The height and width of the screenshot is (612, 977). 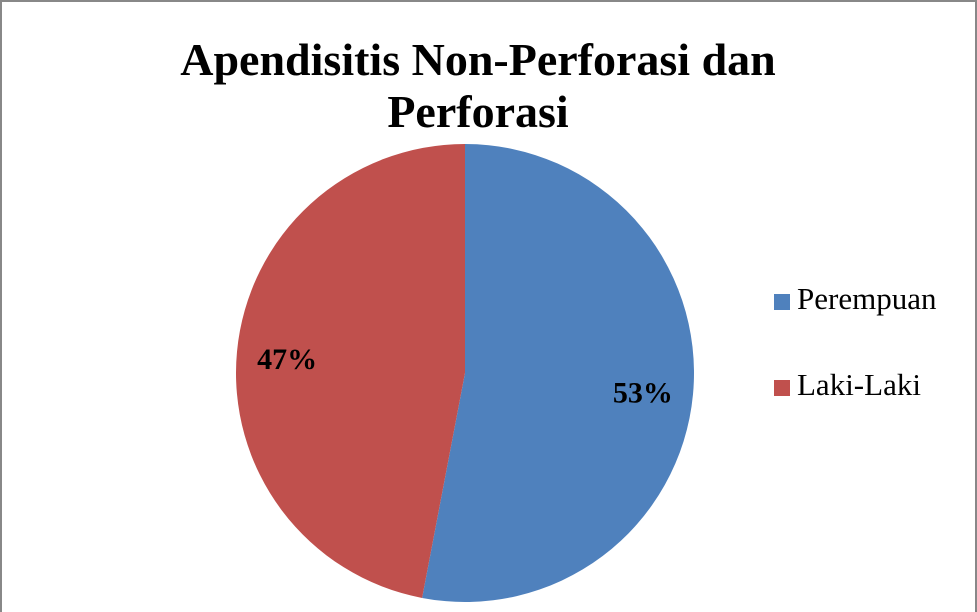 What do you see at coordinates (478, 85) in the screenshot?
I see `chart-title: Apendisitis Non-Perforasi dan Perforasi` at bounding box center [478, 85].